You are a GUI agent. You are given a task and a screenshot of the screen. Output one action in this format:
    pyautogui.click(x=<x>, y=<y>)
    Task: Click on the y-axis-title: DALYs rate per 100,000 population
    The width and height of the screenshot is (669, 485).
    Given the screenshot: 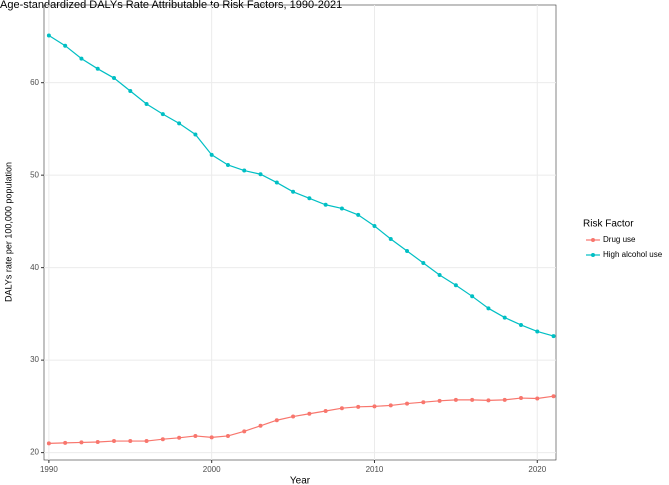 What is the action you would take?
    pyautogui.click(x=8, y=232)
    